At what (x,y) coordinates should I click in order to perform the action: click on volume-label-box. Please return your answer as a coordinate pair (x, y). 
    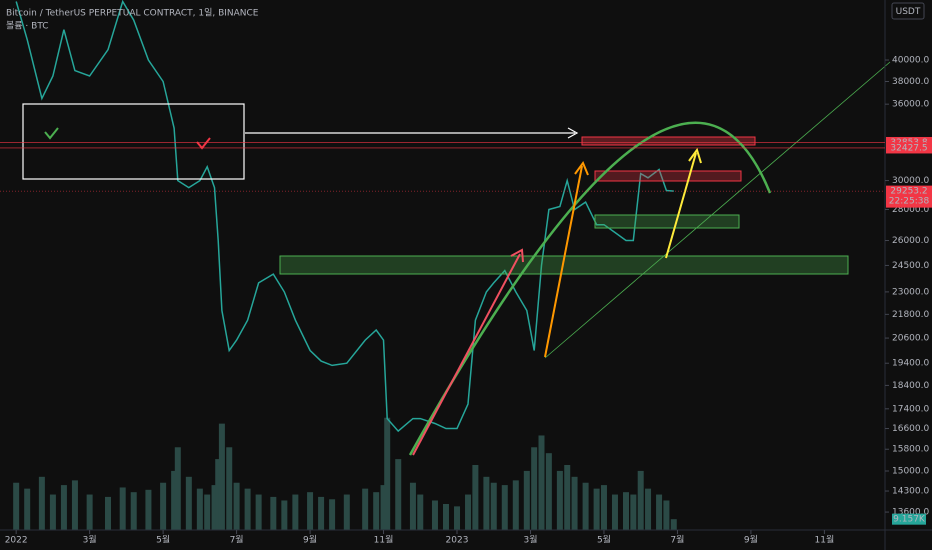
    Looking at the image, I should click on (909, 519).